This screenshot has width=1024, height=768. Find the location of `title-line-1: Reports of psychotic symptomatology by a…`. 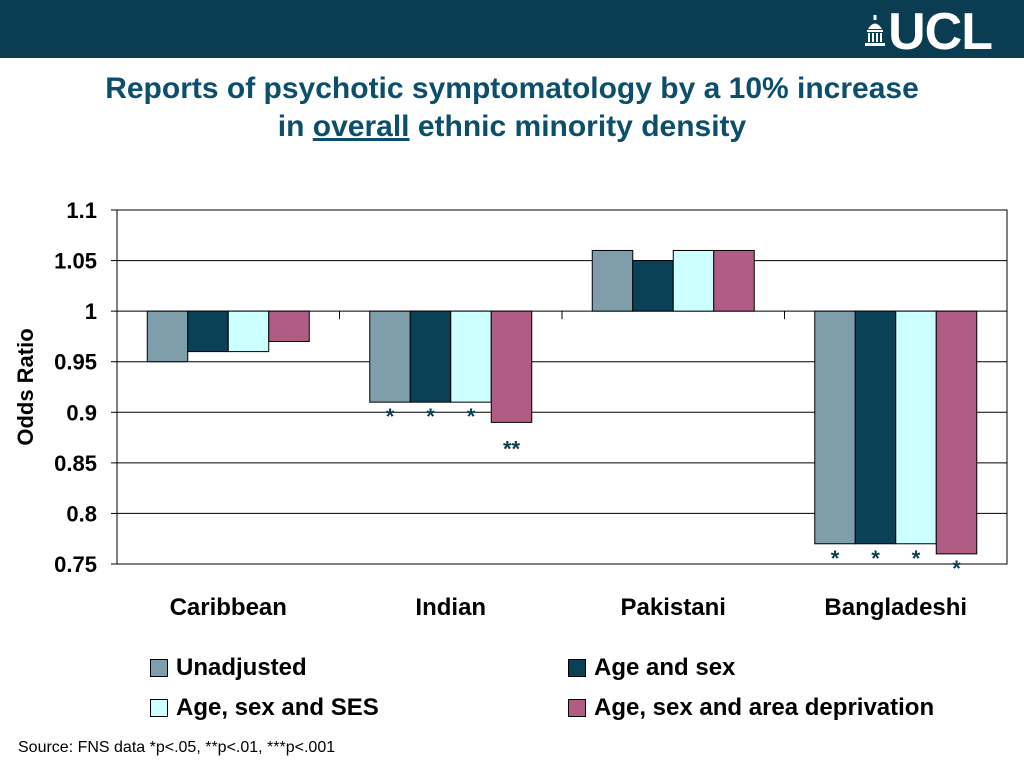

title-line-1: Reports of psychotic symptomatology by a… is located at coordinates (512, 88).